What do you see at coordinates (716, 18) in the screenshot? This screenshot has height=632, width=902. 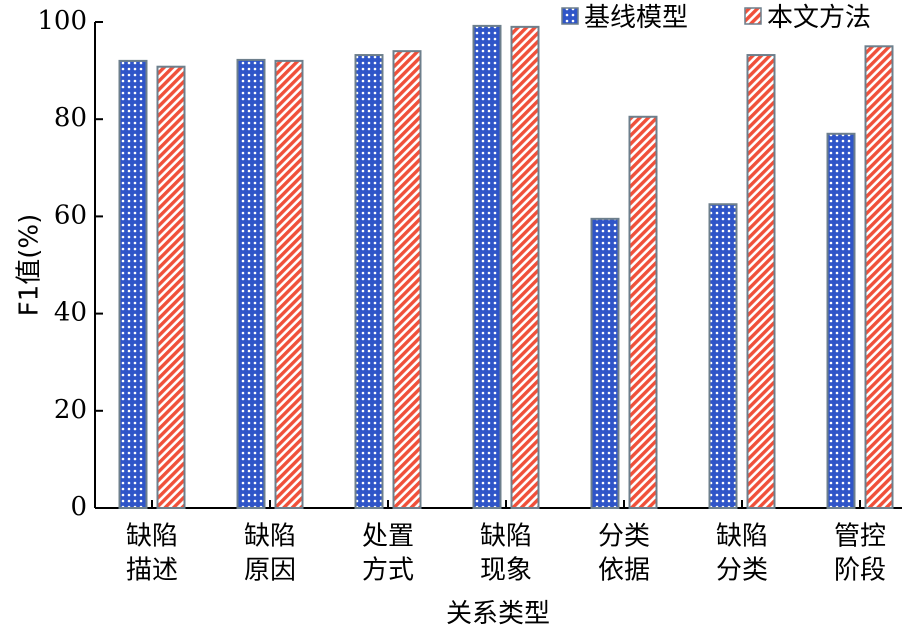 I see `legend: 基线模型 本文方法` at bounding box center [716, 18].